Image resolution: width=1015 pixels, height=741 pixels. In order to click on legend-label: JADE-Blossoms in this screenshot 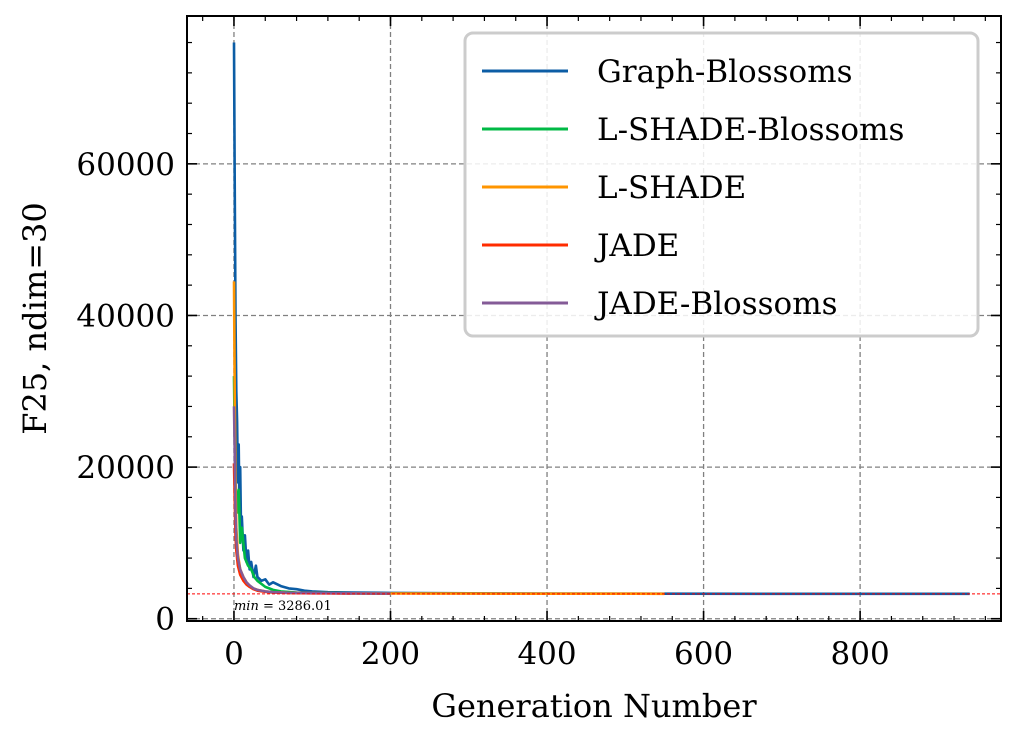, I will do `click(716, 304)`.